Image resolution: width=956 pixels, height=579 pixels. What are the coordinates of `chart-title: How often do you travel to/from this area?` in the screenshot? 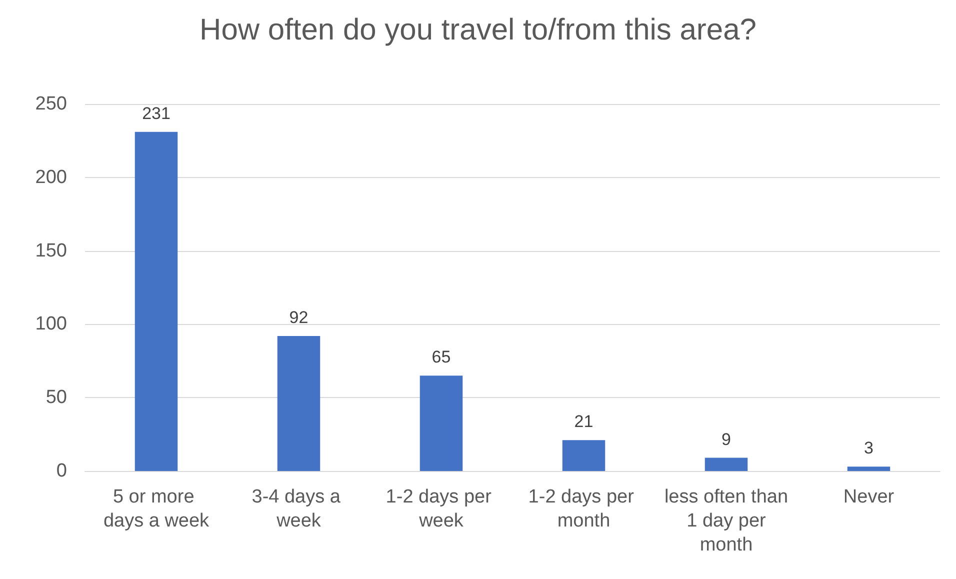 It's located at (478, 30).